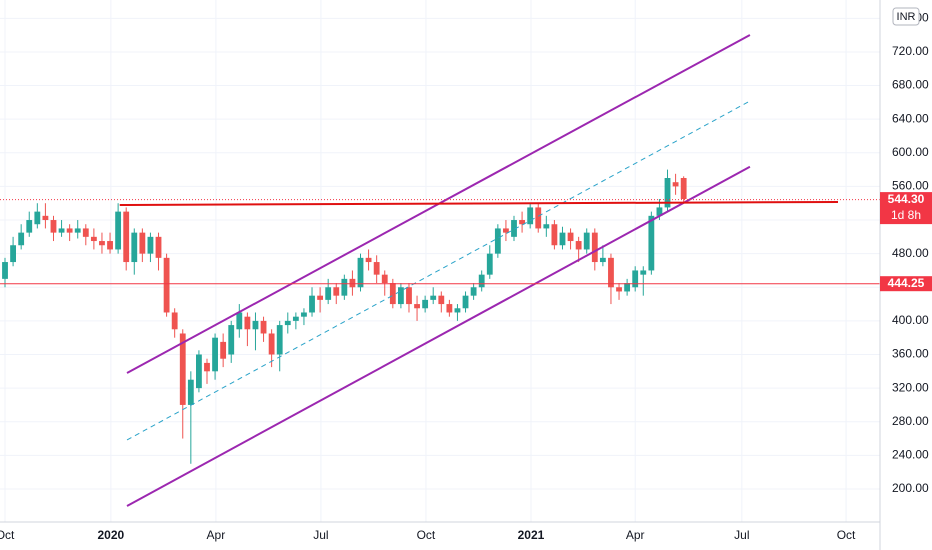  Describe the element at coordinates (910, 118) in the screenshot. I see `y-tick-label: 640.00` at that location.